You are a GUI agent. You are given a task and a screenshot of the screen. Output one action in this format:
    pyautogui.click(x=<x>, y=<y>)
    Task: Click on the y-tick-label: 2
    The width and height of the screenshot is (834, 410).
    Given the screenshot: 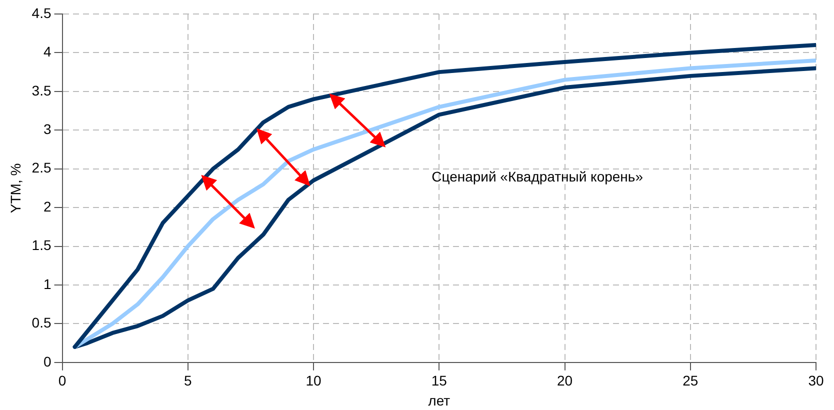 What is the action you would take?
    pyautogui.click(x=47, y=206)
    